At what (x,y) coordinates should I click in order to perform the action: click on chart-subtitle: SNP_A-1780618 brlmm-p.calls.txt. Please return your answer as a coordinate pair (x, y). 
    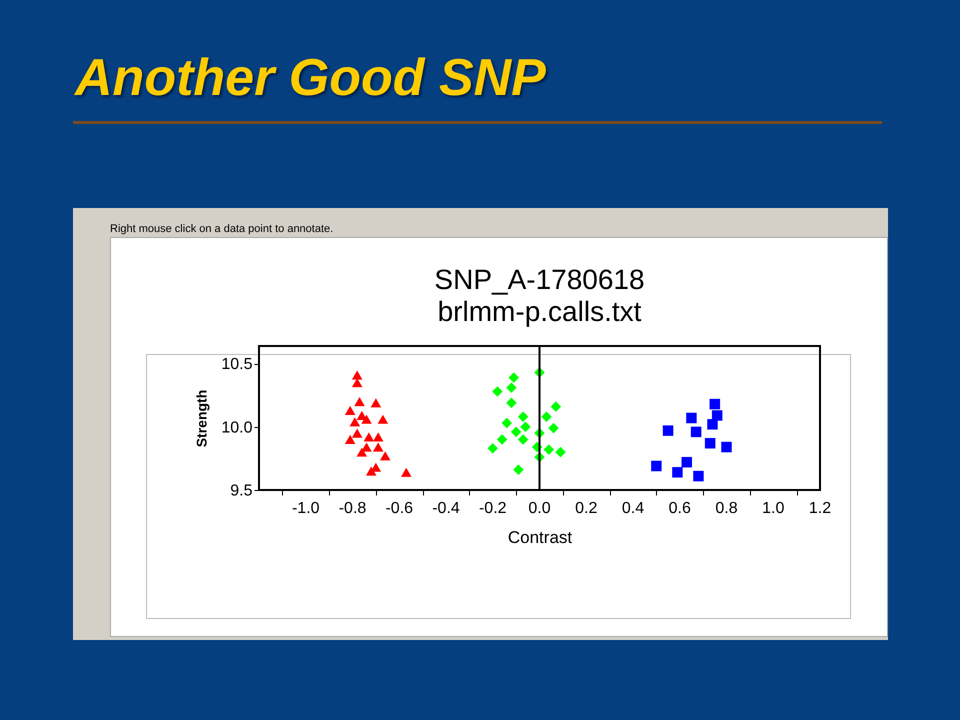
    Looking at the image, I should click on (539, 295).